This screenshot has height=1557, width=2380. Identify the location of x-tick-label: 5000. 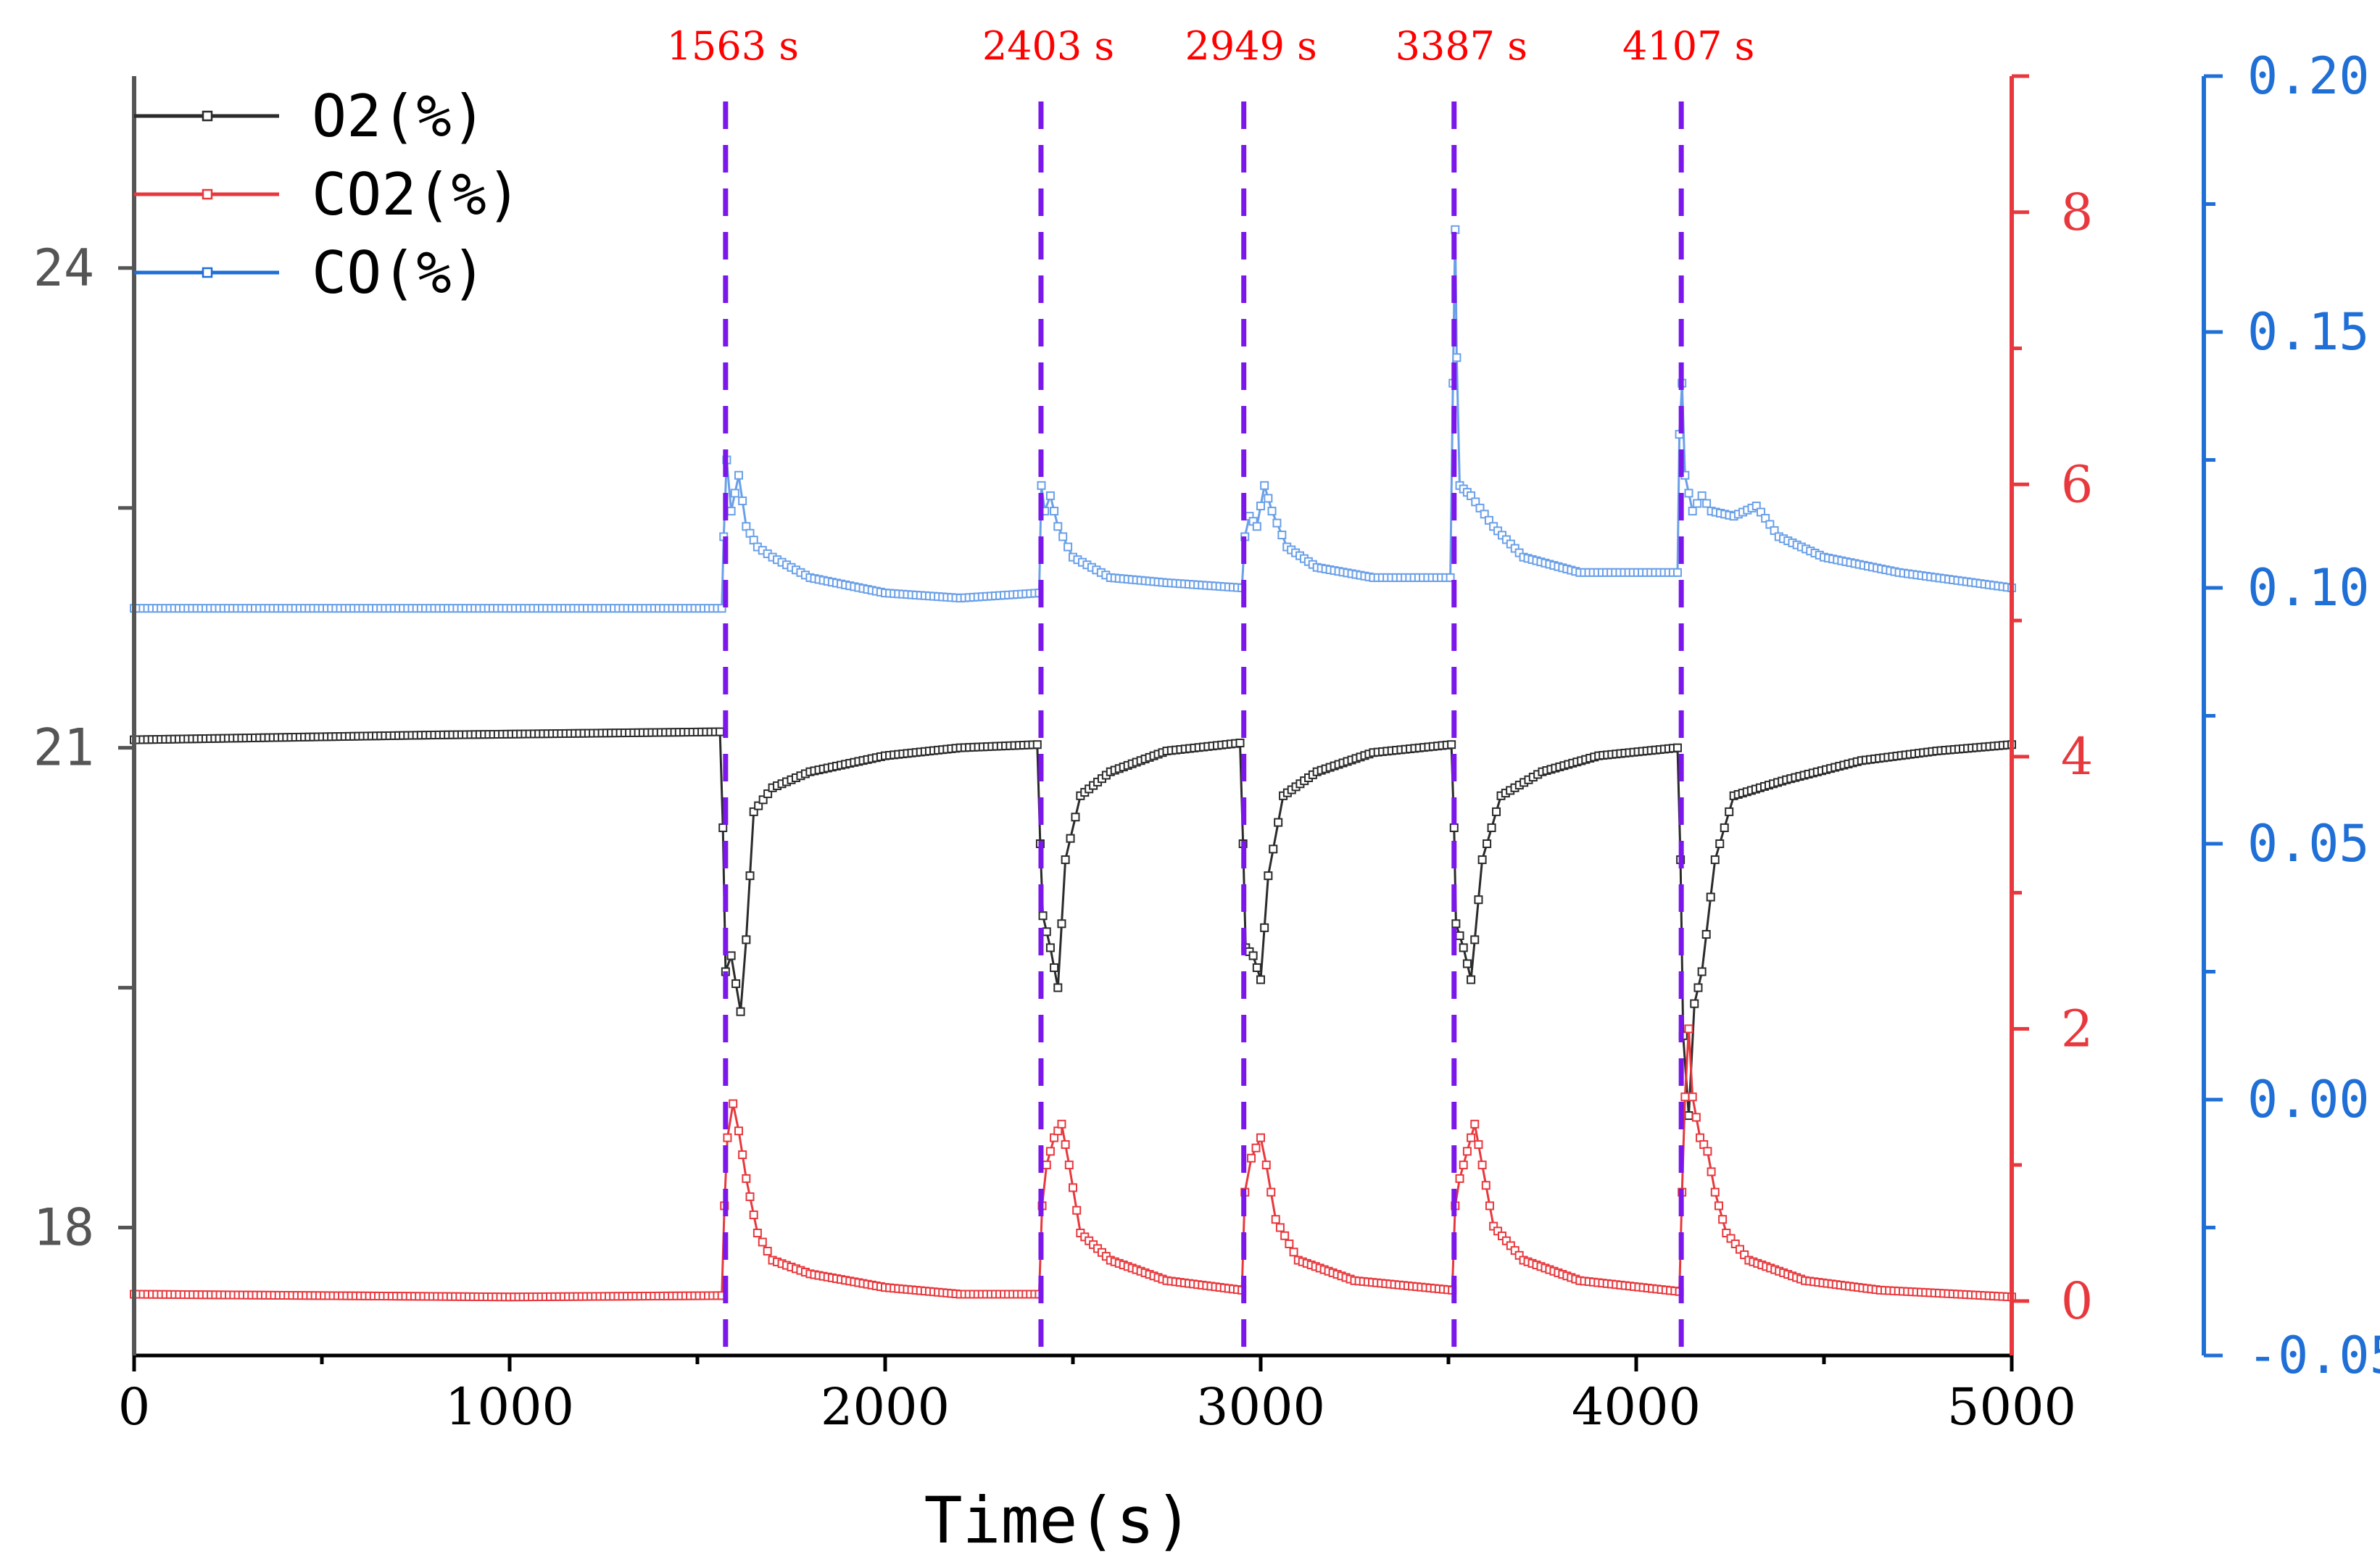
(2011, 1407).